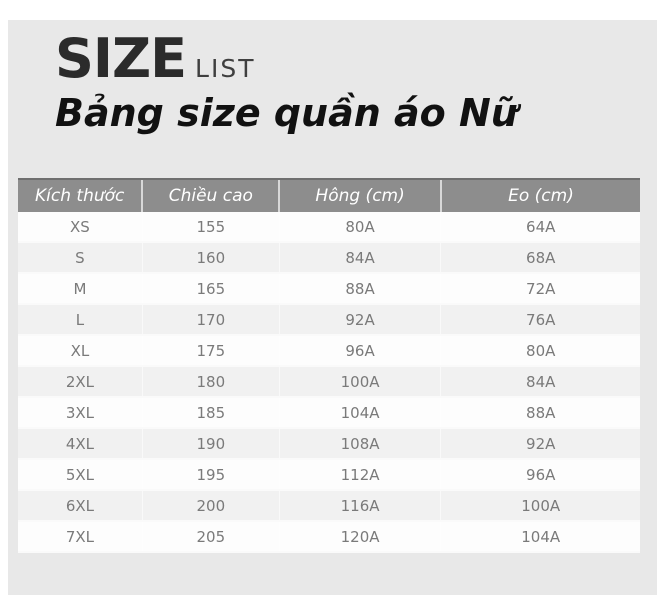 The height and width of the screenshot is (600, 657). I want to click on table-cell: 6XL, so click(80, 506).